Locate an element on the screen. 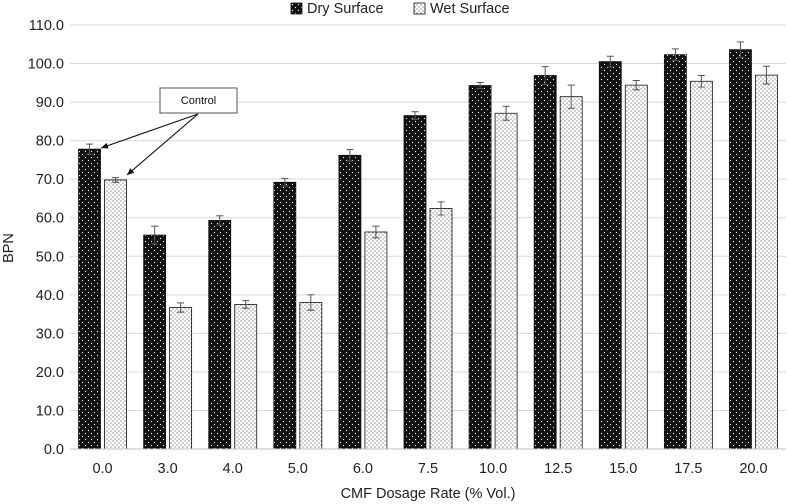  y-axis-title: BPN is located at coordinates (9, 248).